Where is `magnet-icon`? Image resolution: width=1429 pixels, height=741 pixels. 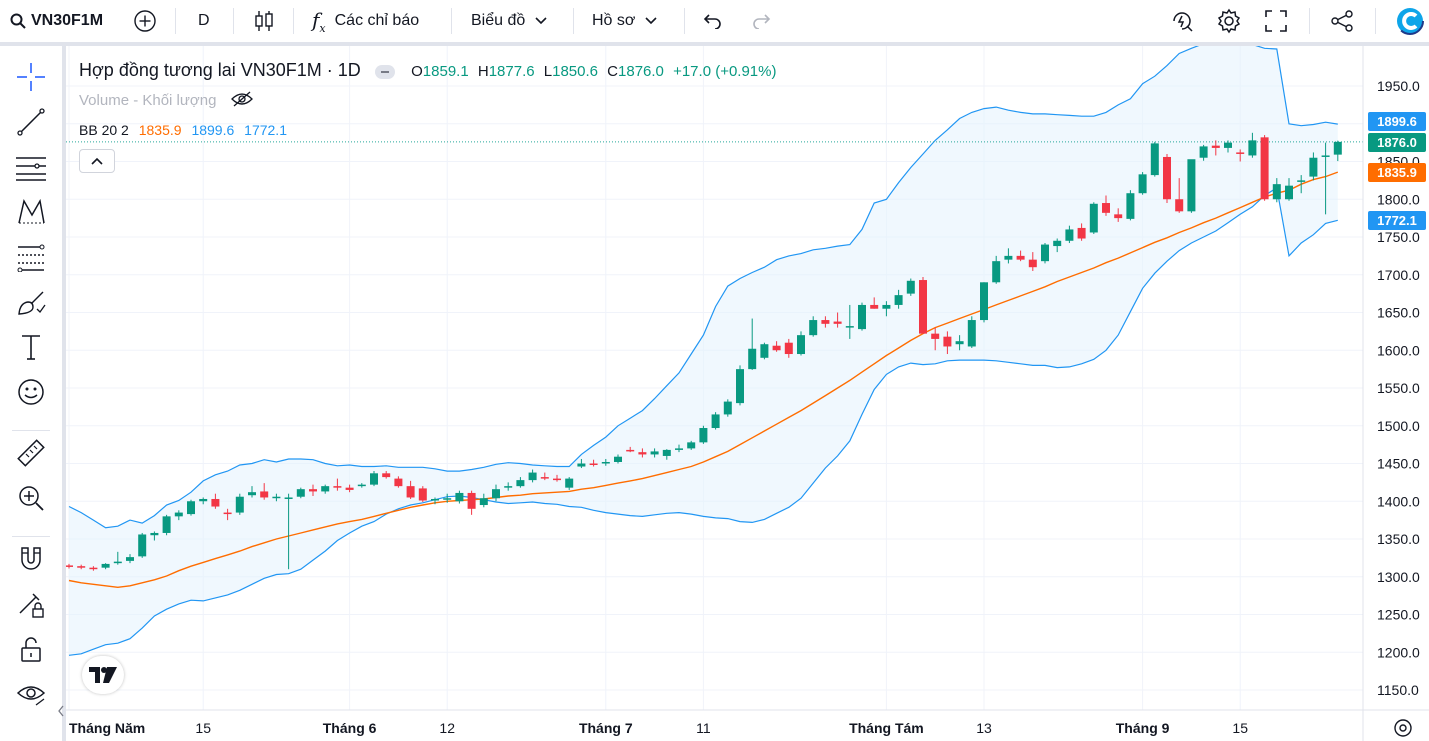 magnet-icon is located at coordinates (31, 561).